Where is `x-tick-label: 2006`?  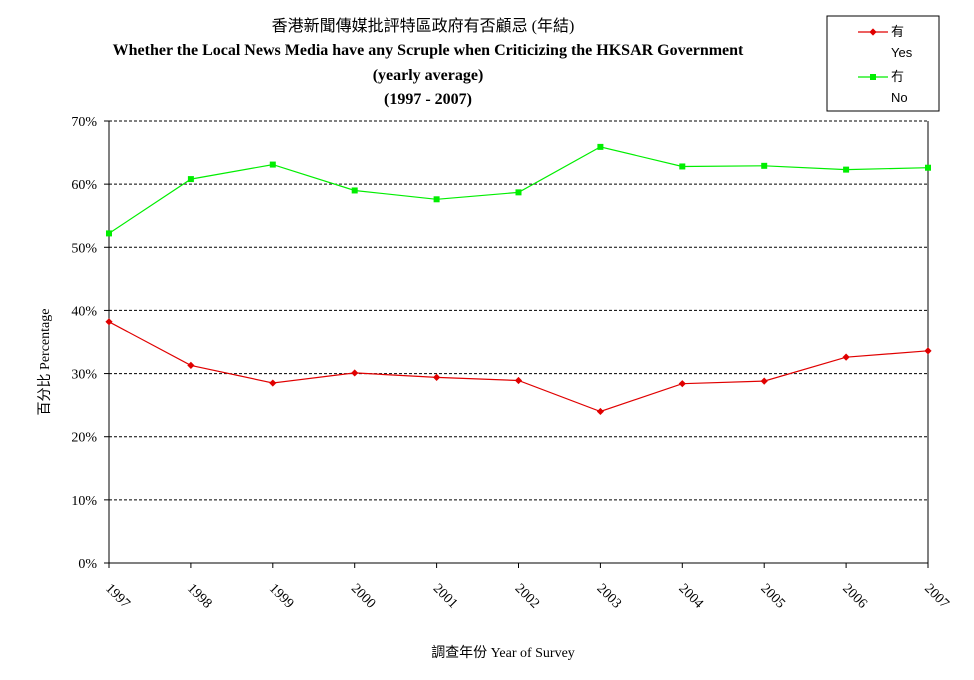 x-tick-label: 2006 is located at coordinates (854, 596).